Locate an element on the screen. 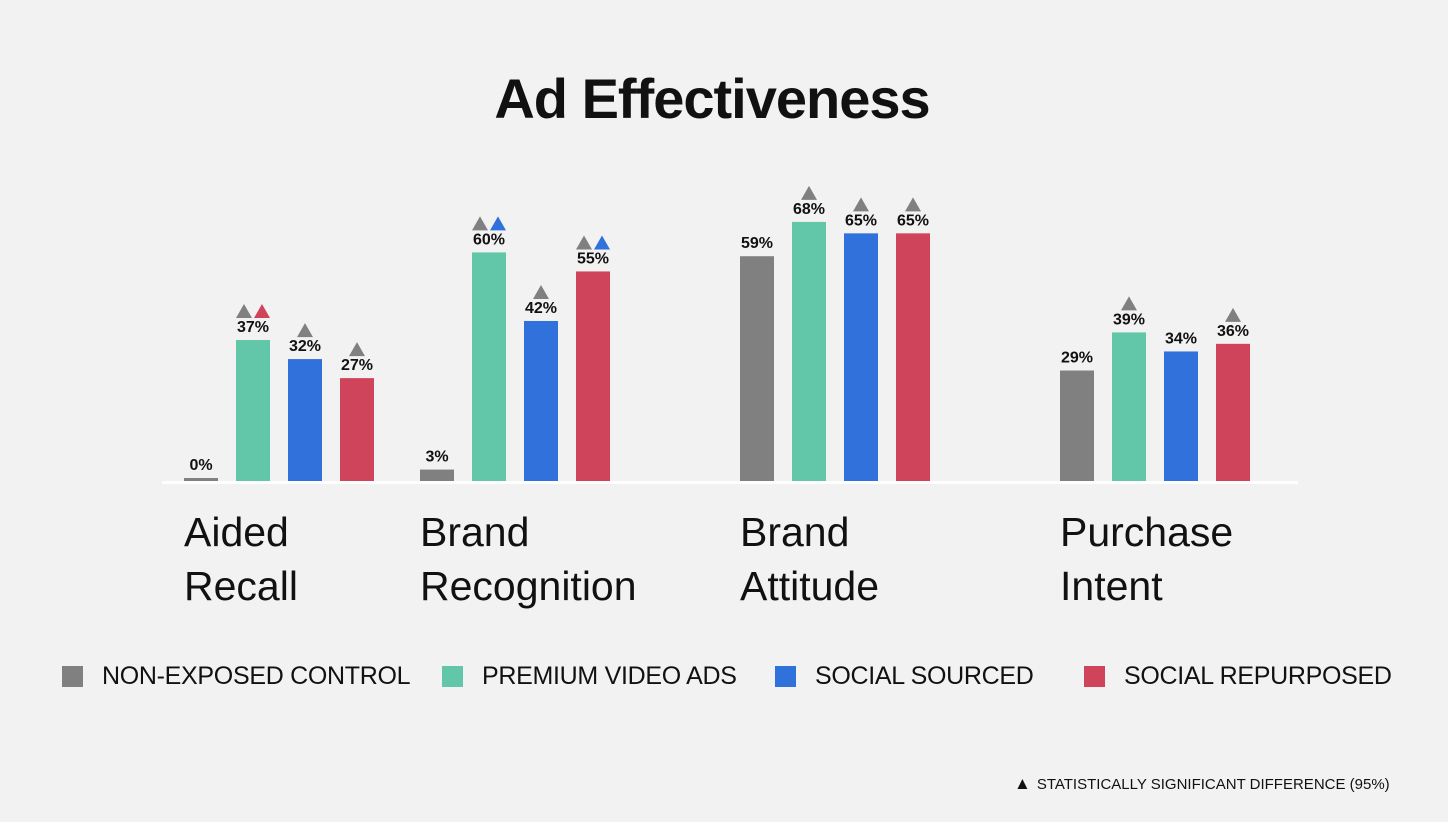 The image size is (1448, 822). data-label: 0% is located at coordinates (200, 465).